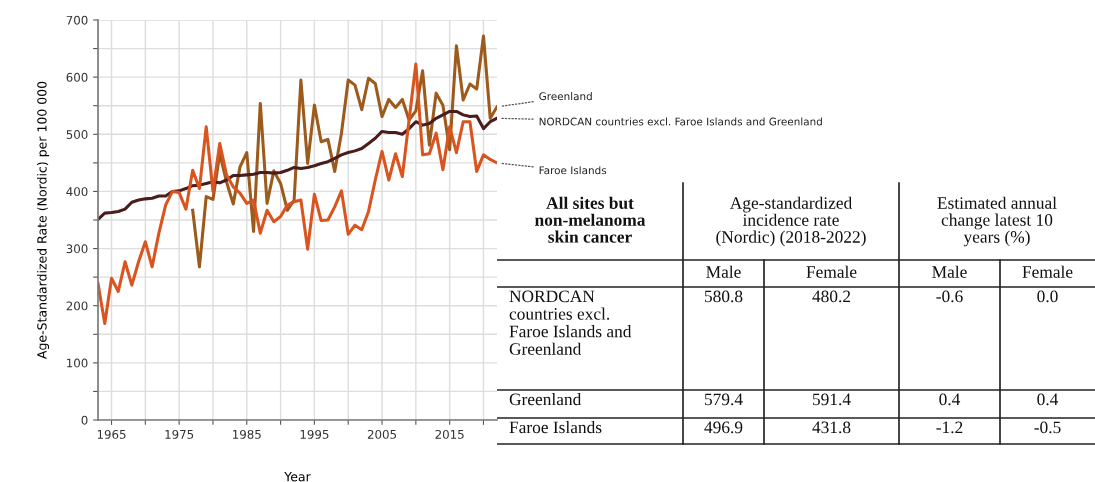 Image resolution: width=1095 pixels, height=482 pixels. I want to click on x-tick-label: 2005, so click(382, 434).